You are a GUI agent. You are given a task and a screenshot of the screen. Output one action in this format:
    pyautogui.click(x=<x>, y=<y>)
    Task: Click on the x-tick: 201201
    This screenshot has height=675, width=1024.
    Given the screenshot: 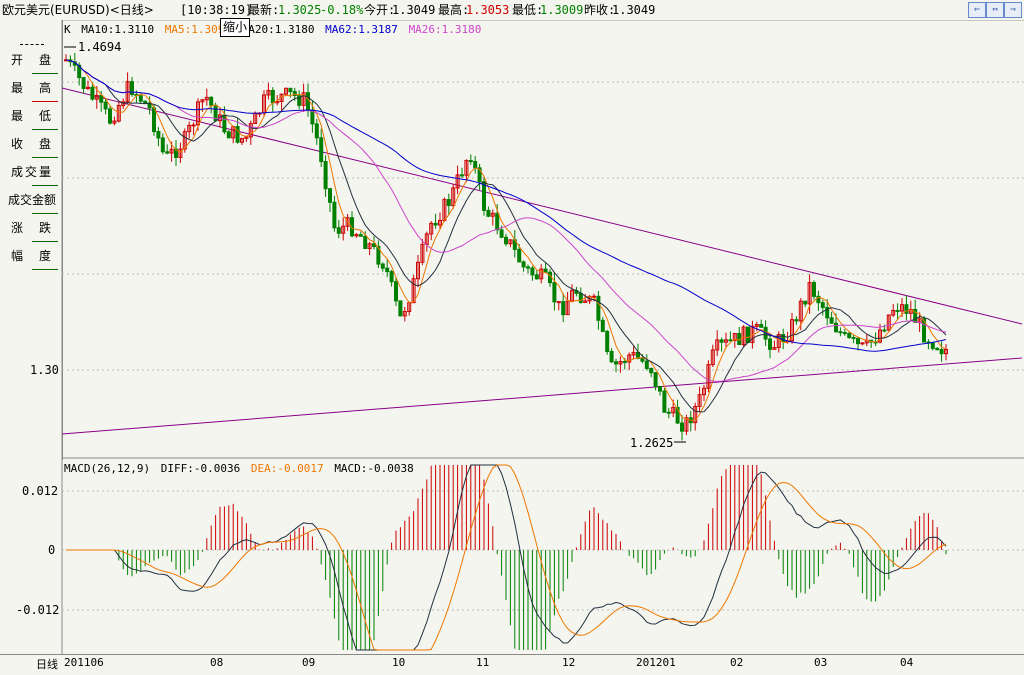 What is the action you would take?
    pyautogui.click(x=656, y=662)
    